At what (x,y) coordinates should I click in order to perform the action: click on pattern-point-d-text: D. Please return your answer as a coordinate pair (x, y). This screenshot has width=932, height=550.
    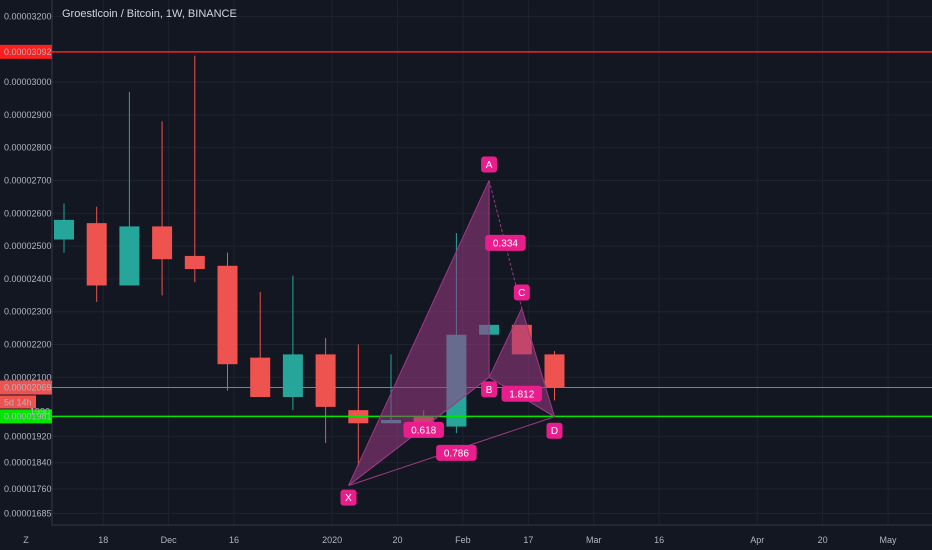
    Looking at the image, I should click on (554, 431).